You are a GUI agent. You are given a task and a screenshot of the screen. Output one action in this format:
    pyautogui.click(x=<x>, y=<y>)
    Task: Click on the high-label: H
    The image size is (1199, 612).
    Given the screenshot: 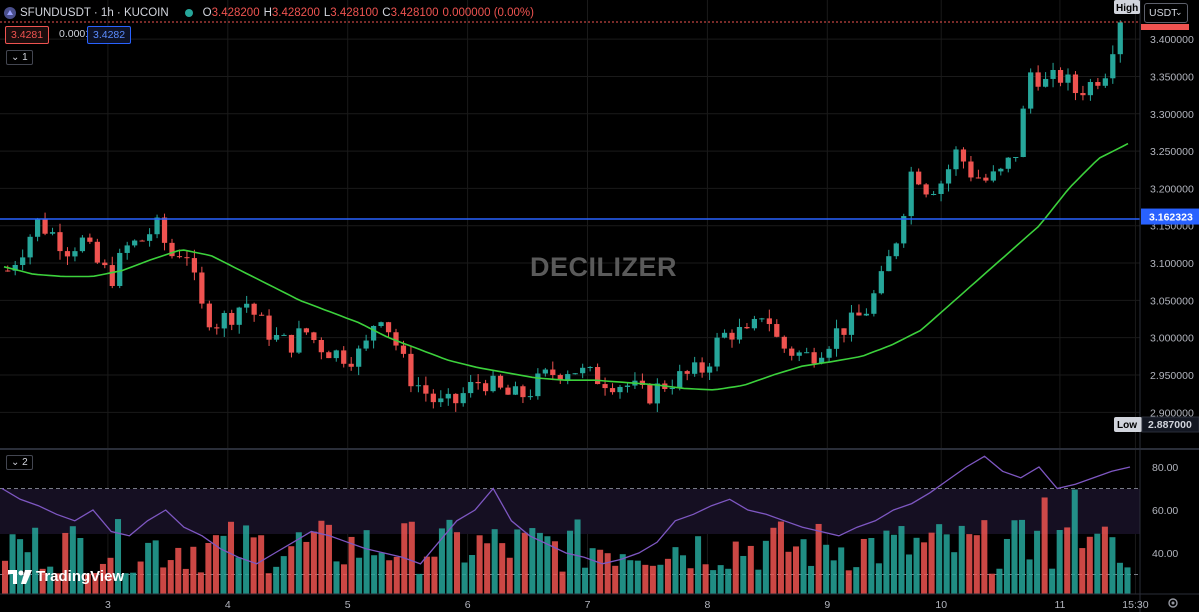 What is the action you would take?
    pyautogui.click(x=267, y=13)
    